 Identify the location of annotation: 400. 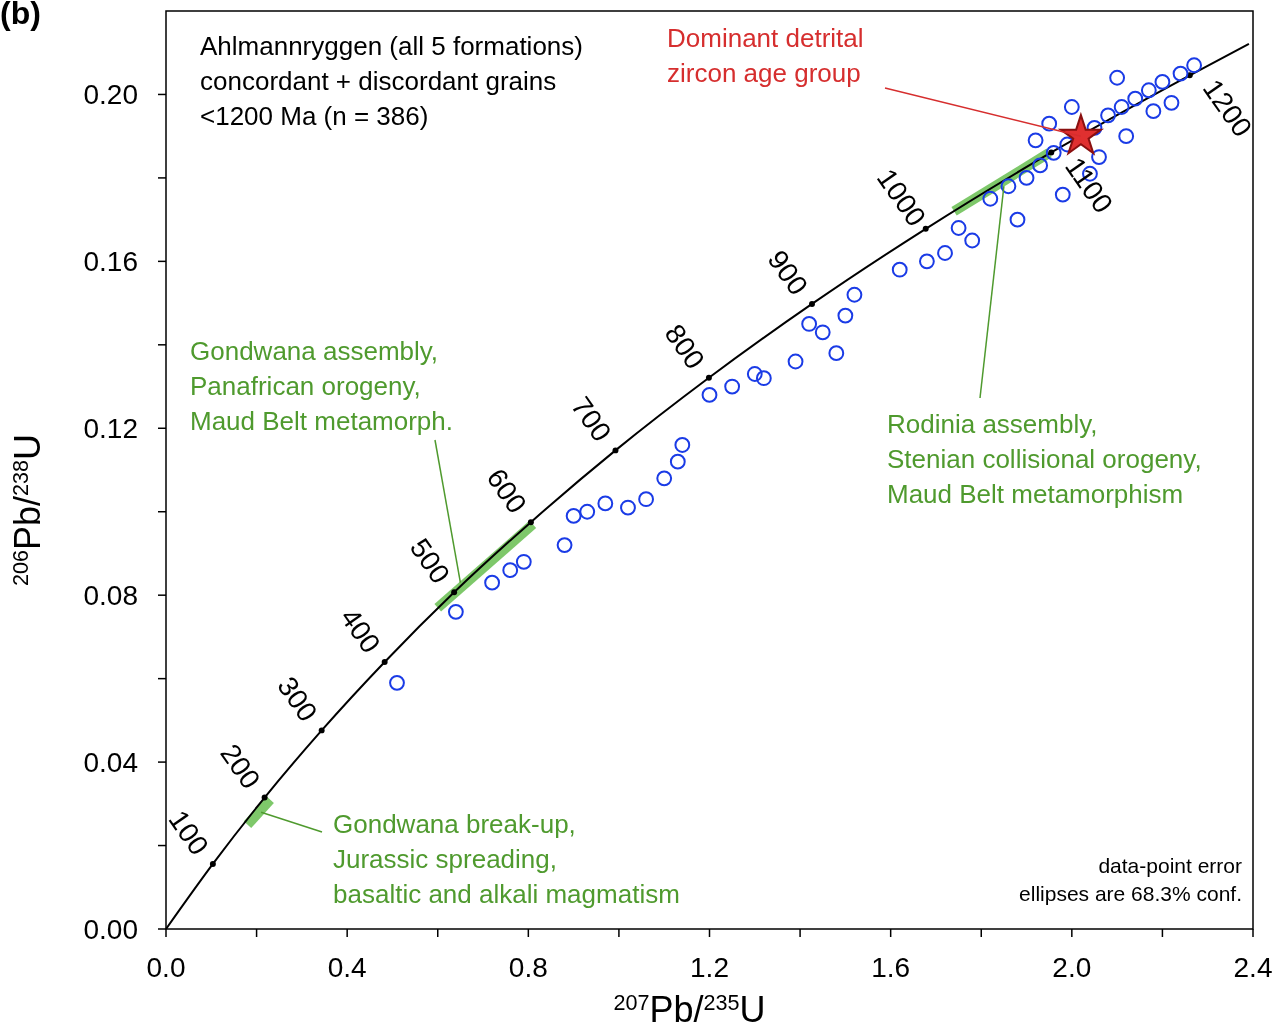
(360, 630).